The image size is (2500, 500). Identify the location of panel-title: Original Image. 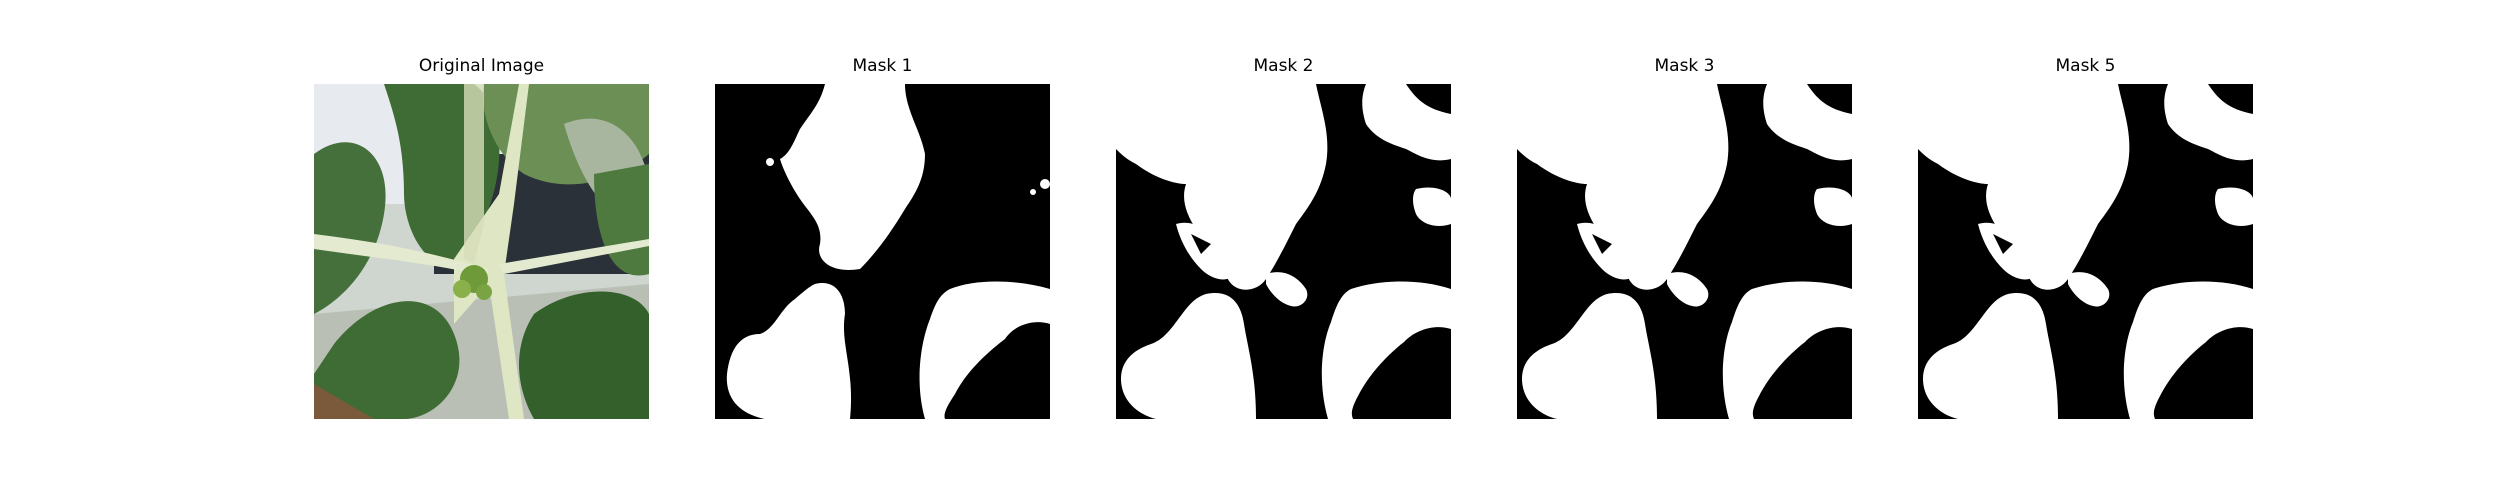
(481, 66).